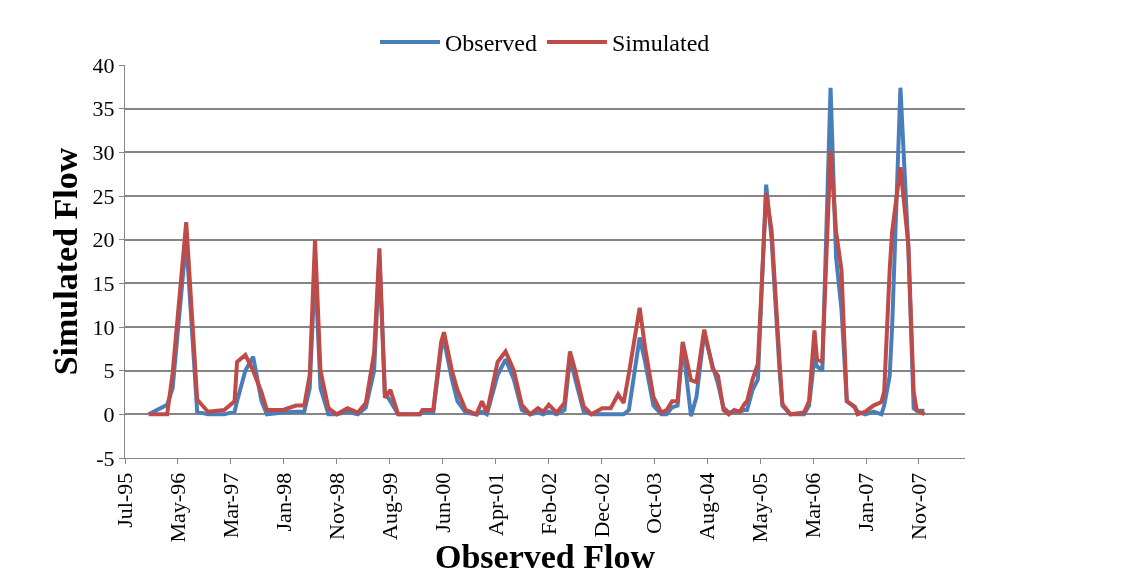 This screenshot has width=1148, height=578. I want to click on y-tick-label: 10, so click(103, 327).